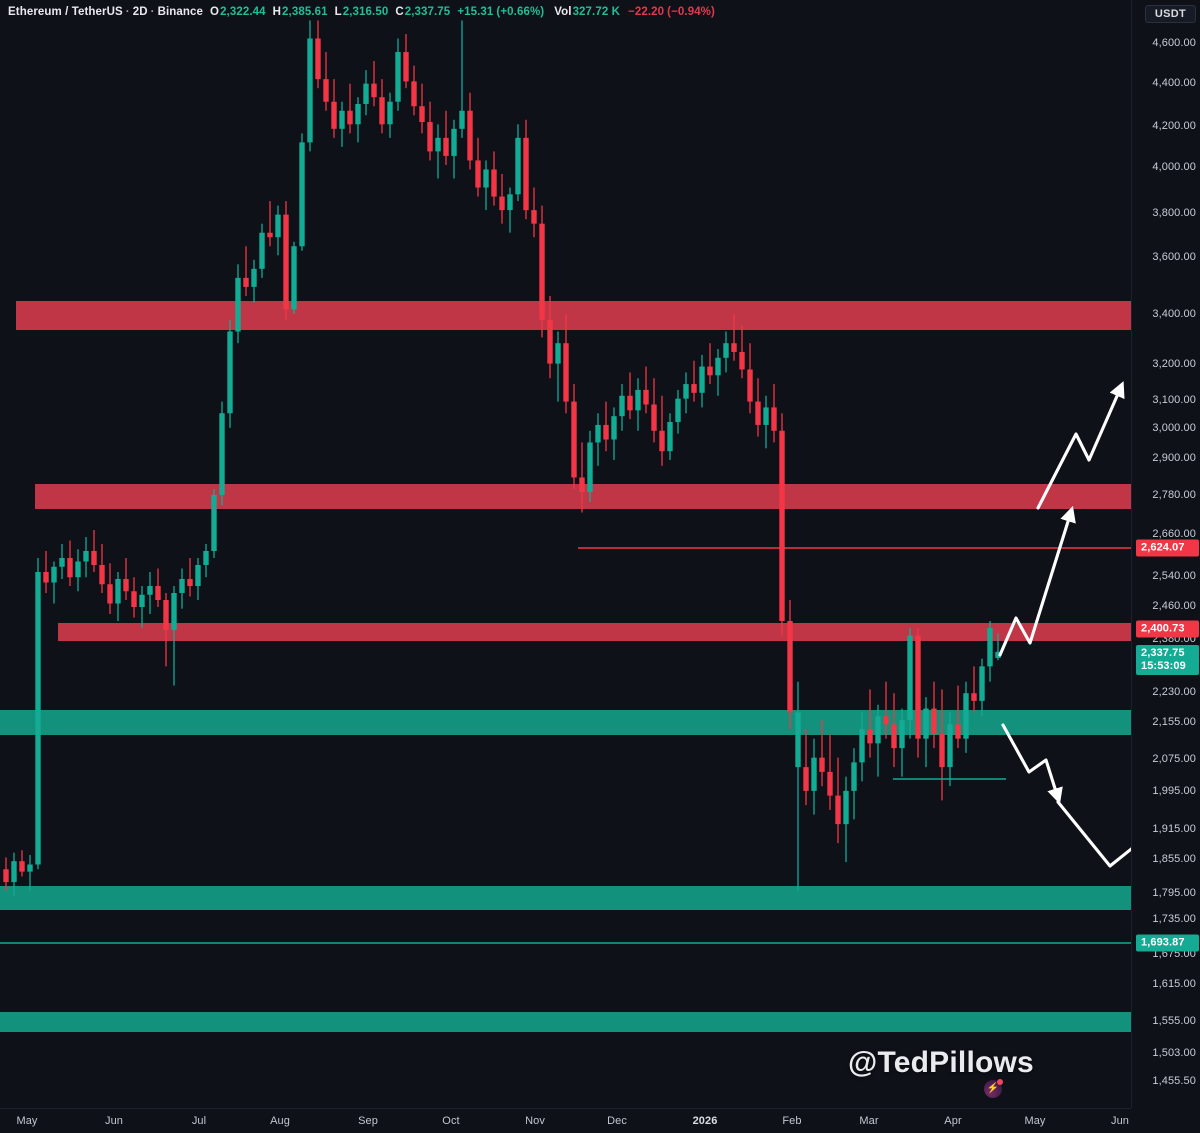  I want to click on price-tick: 2,075.00, so click(1174, 759).